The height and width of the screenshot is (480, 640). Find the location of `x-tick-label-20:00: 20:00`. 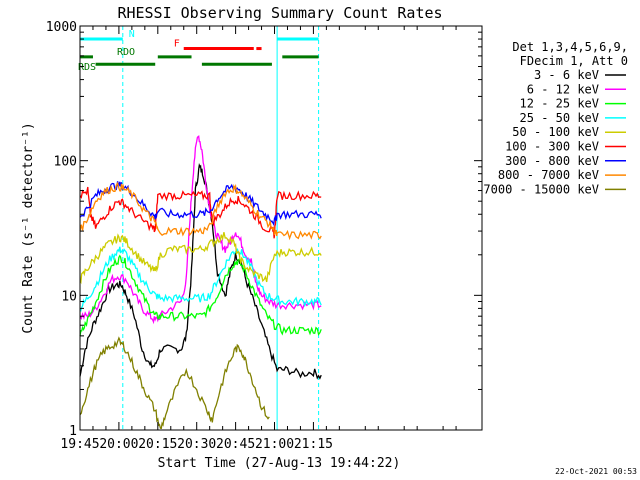

x-tick-label-20:00: 20:00 is located at coordinates (118, 444).